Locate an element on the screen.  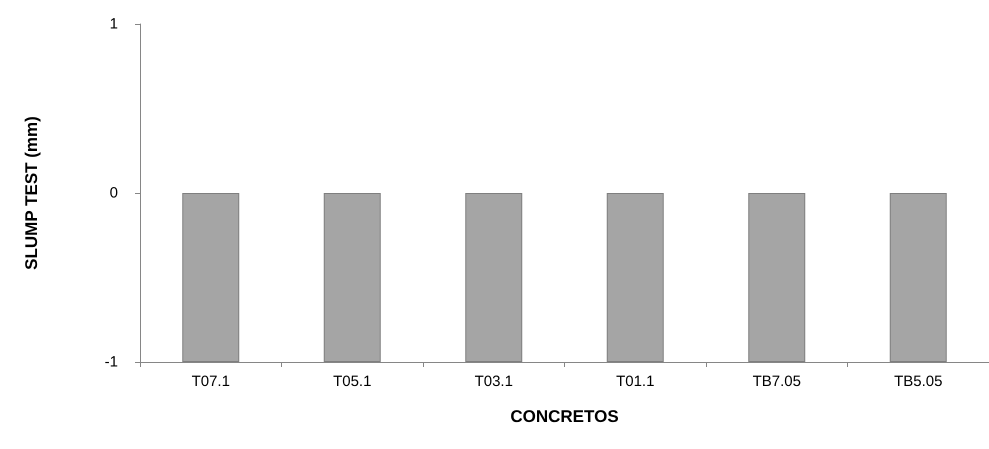
y-tick-label: 0 is located at coordinates (114, 193).